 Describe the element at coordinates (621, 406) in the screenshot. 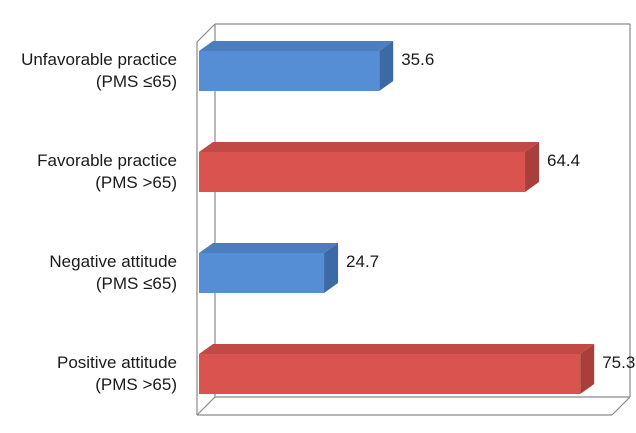

I see `frame-floor-right` at that location.